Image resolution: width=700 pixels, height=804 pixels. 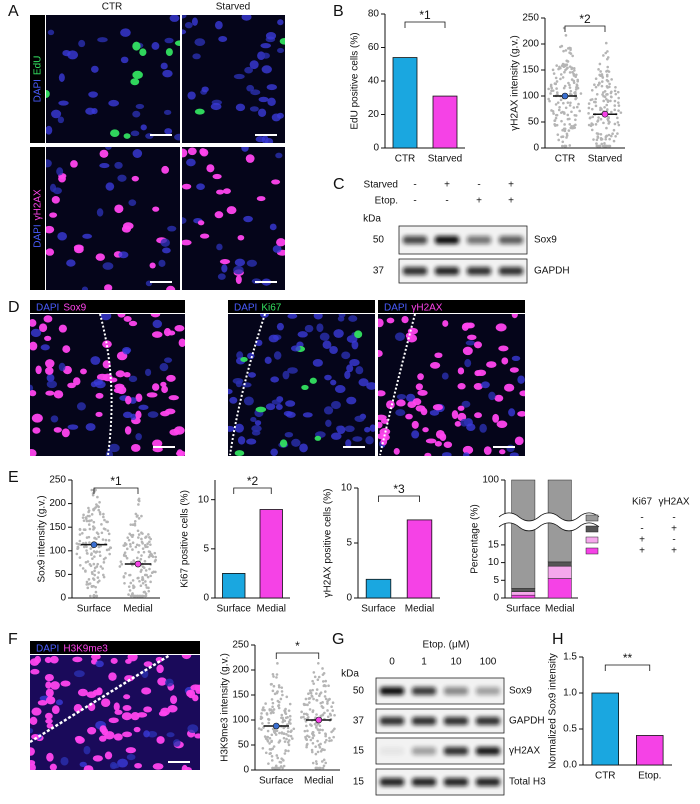 What do you see at coordinates (247, 384) in the screenshot?
I see `boundary` at bounding box center [247, 384].